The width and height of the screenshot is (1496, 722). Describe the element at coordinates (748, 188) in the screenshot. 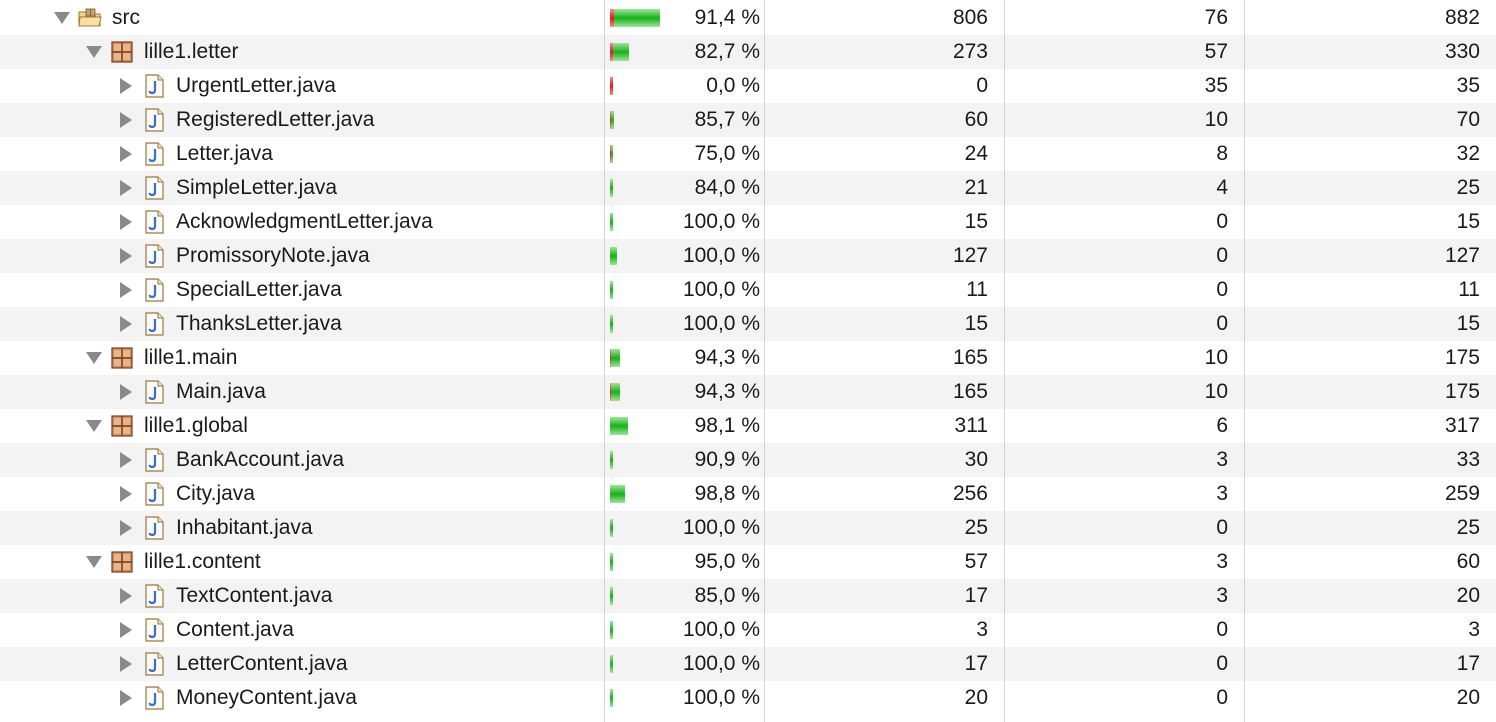

I see `table-row: SimpleLetter.java 84,0 % 21 4 25` at that location.